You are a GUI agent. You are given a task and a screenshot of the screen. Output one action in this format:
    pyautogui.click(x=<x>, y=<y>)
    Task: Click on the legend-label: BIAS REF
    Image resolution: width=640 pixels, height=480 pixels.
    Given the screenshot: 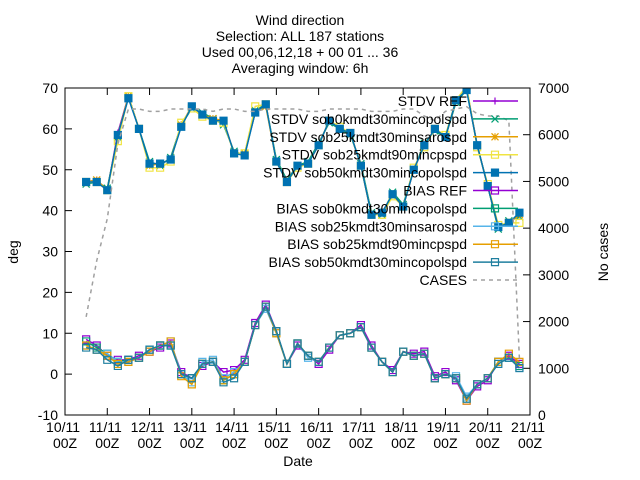 What is the action you would take?
    pyautogui.click(x=435, y=191)
    